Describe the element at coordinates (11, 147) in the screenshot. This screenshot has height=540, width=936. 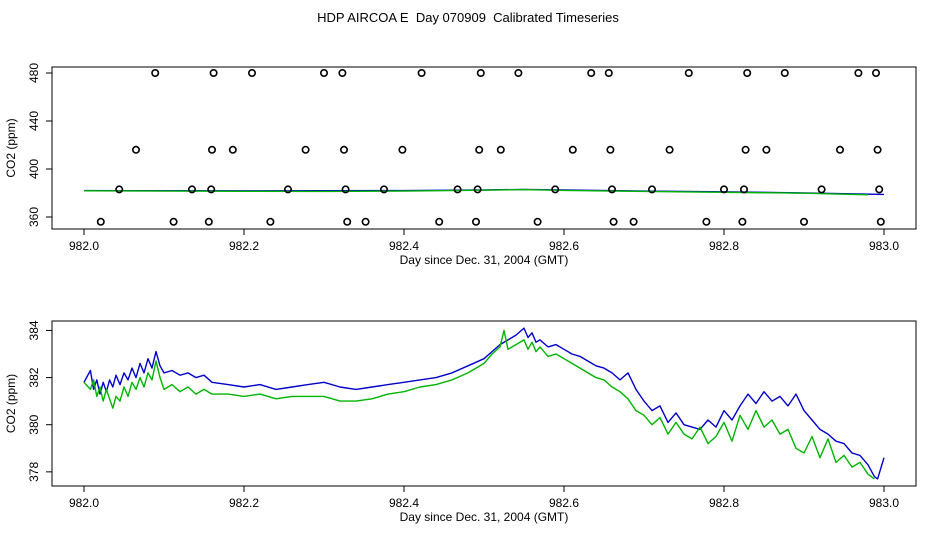
I see `panel1-y-axis-label: CO2 (ppm)` at that location.